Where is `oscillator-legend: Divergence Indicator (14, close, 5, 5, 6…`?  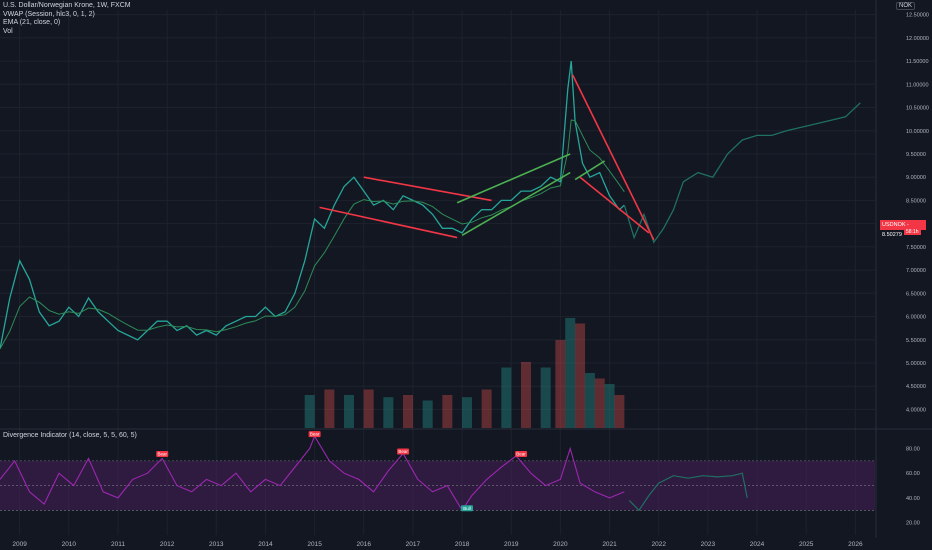 oscillator-legend: Divergence Indicator (14, close, 5, 5, 6… is located at coordinates (70, 435).